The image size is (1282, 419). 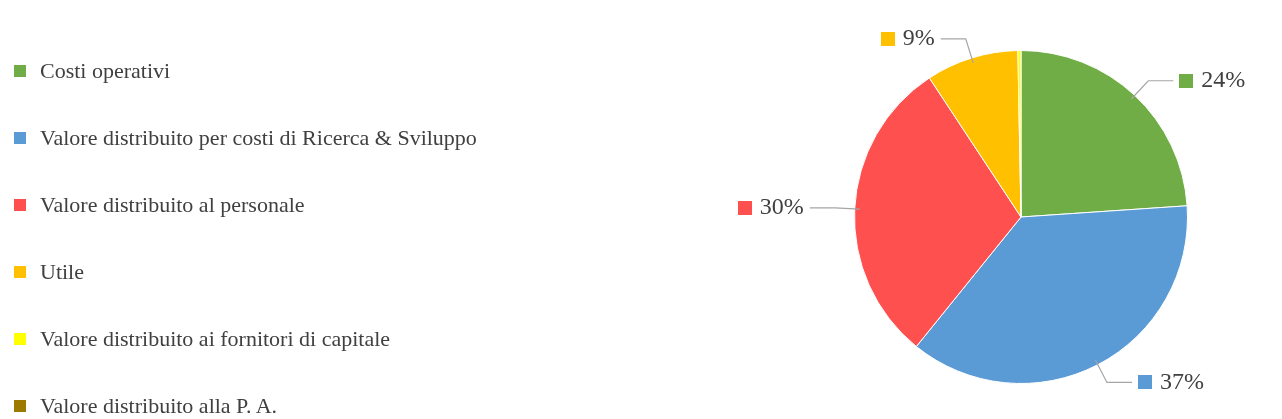 What do you see at coordinates (918, 37) in the screenshot?
I see `data-label: 9%` at bounding box center [918, 37].